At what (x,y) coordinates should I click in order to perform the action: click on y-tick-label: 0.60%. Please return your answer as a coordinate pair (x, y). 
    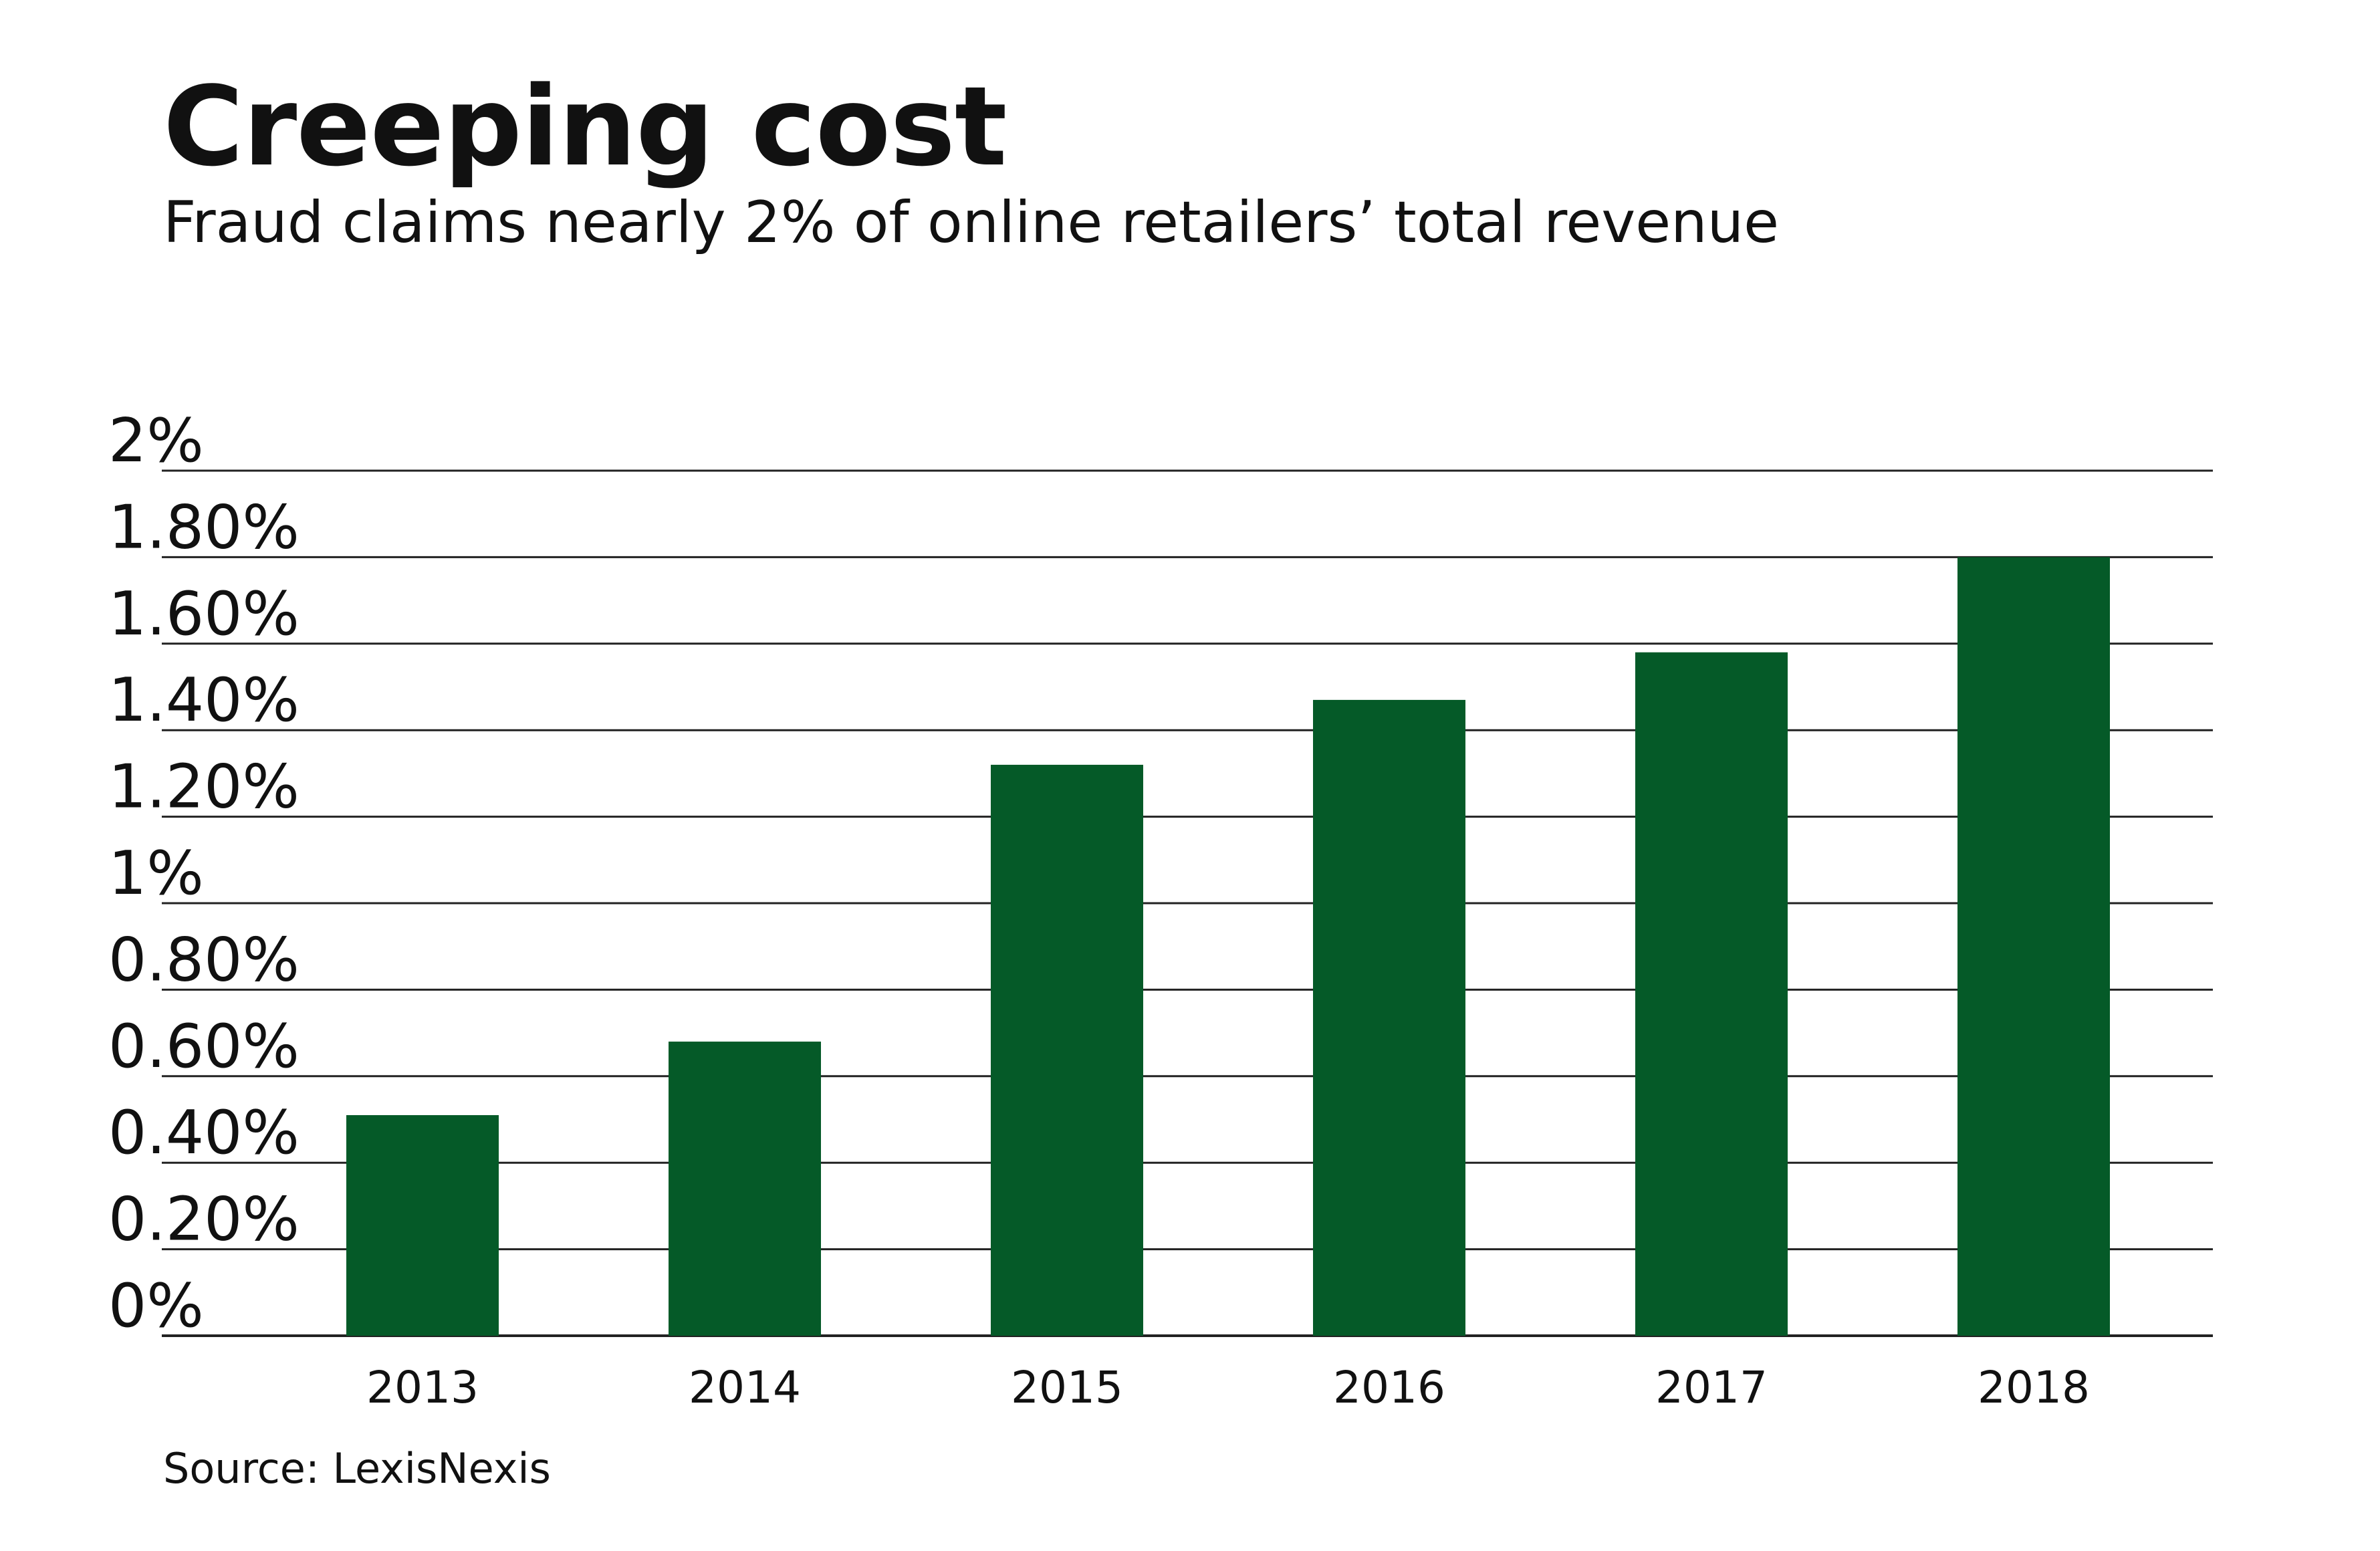
    Looking at the image, I should click on (204, 1046).